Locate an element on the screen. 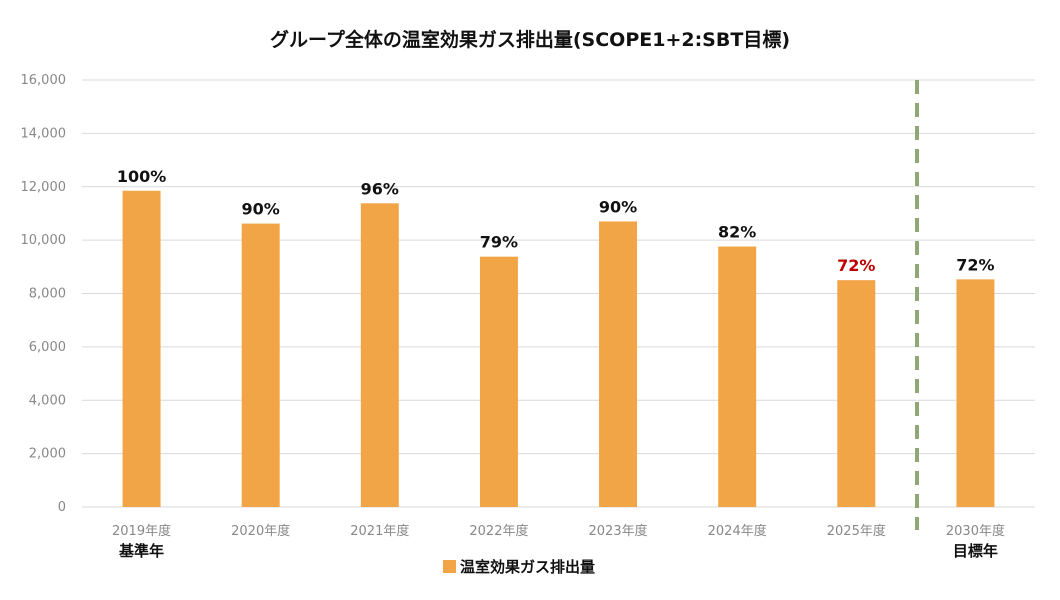 The image size is (1060, 600). legend-swatch is located at coordinates (449, 566).